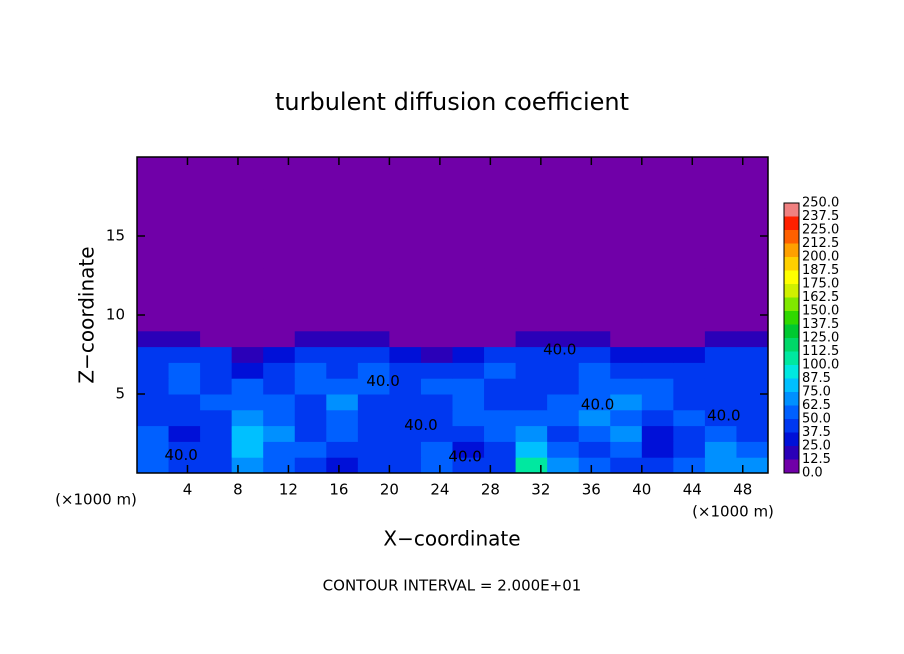 This screenshot has width=904, height=654. I want to click on x-tick-label: 12, so click(288, 490).